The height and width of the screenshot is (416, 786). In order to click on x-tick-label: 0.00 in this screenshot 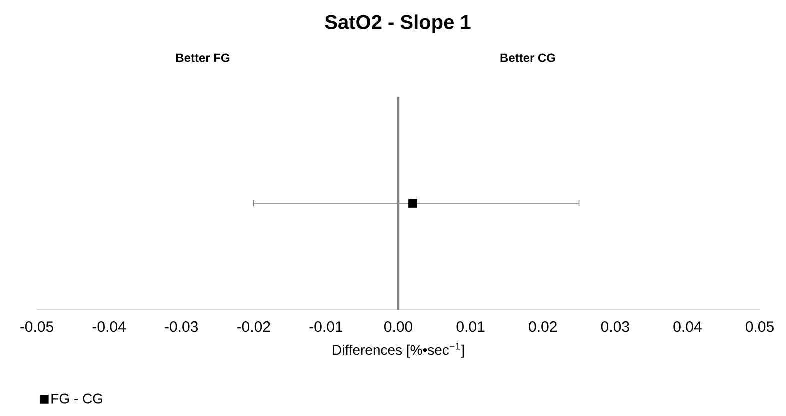, I will do `click(398, 327)`.